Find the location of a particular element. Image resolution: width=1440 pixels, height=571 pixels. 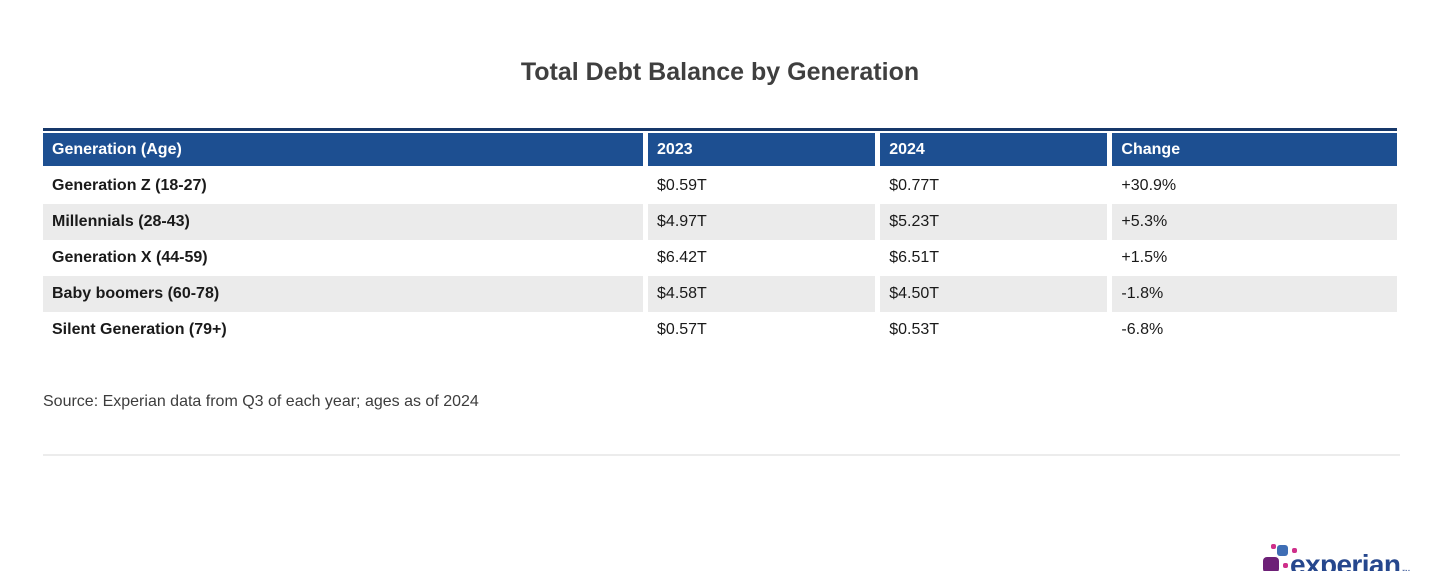

experian-wordmark: experian™ is located at coordinates (1350, 560).